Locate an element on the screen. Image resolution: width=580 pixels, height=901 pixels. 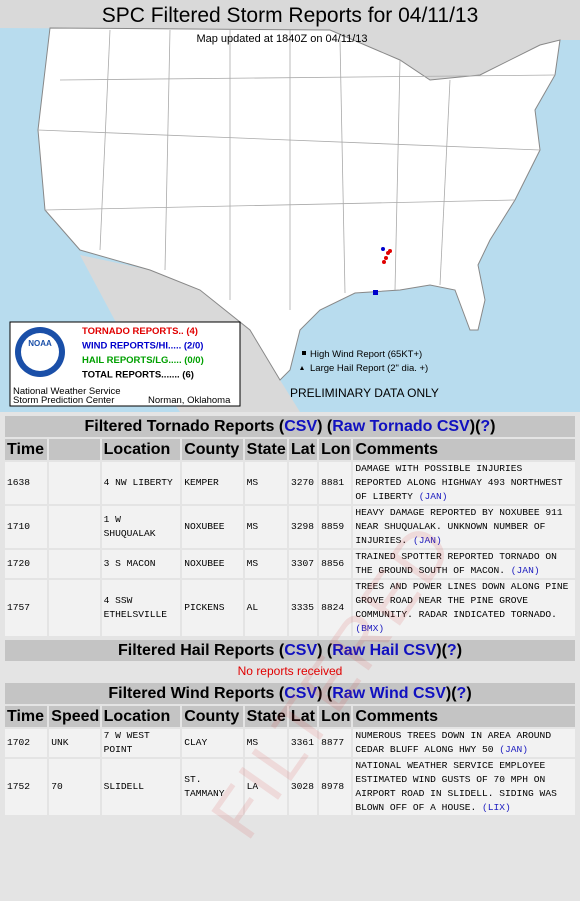
heading-text: Filtered Hail Reports ( is located at coordinates (201, 650).